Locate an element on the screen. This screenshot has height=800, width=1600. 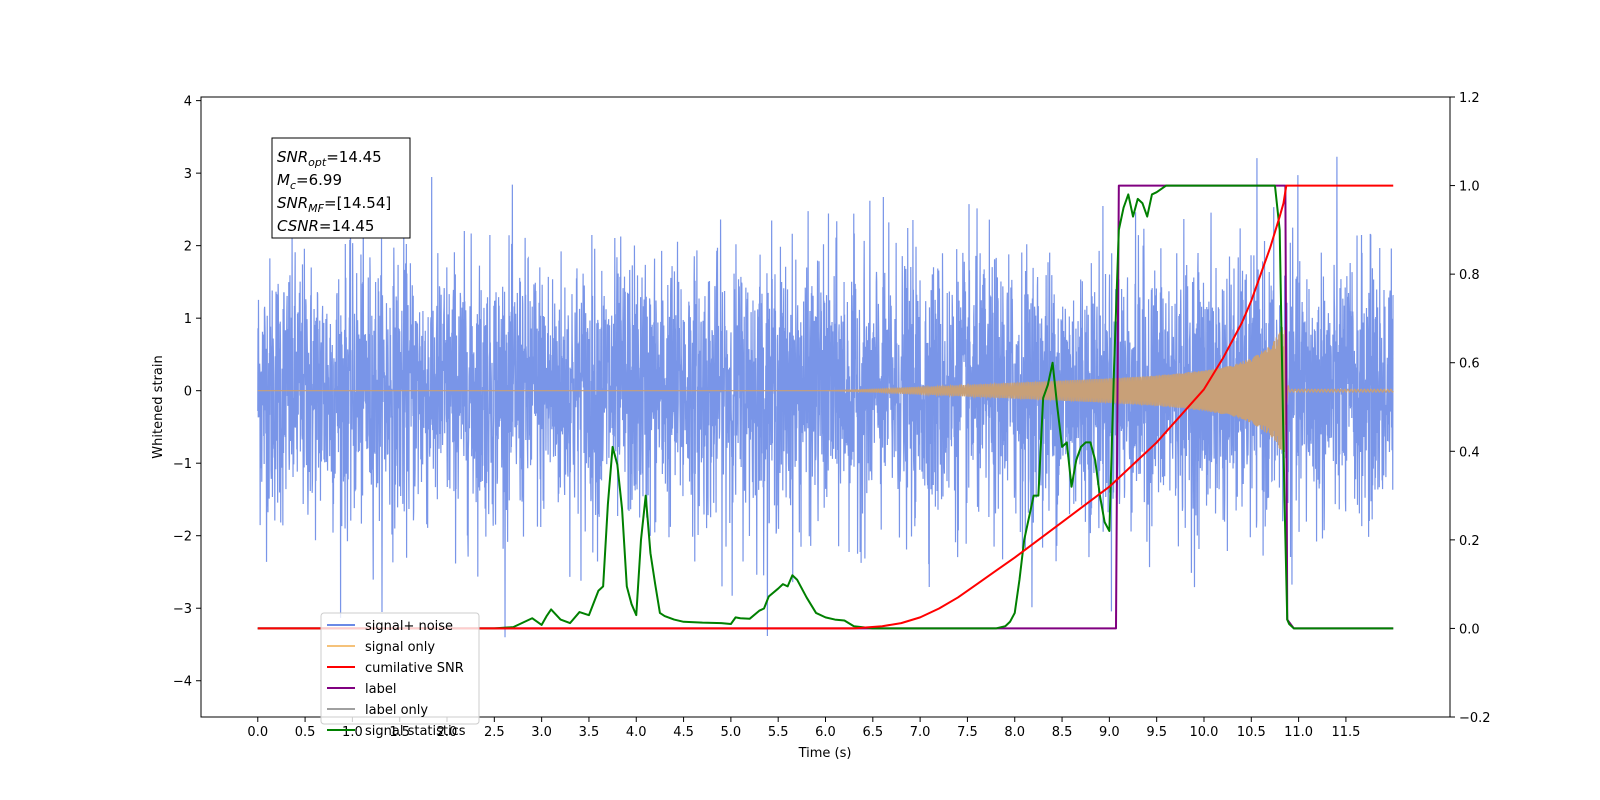
y-left-tick-label: −3 is located at coordinates (182, 609).